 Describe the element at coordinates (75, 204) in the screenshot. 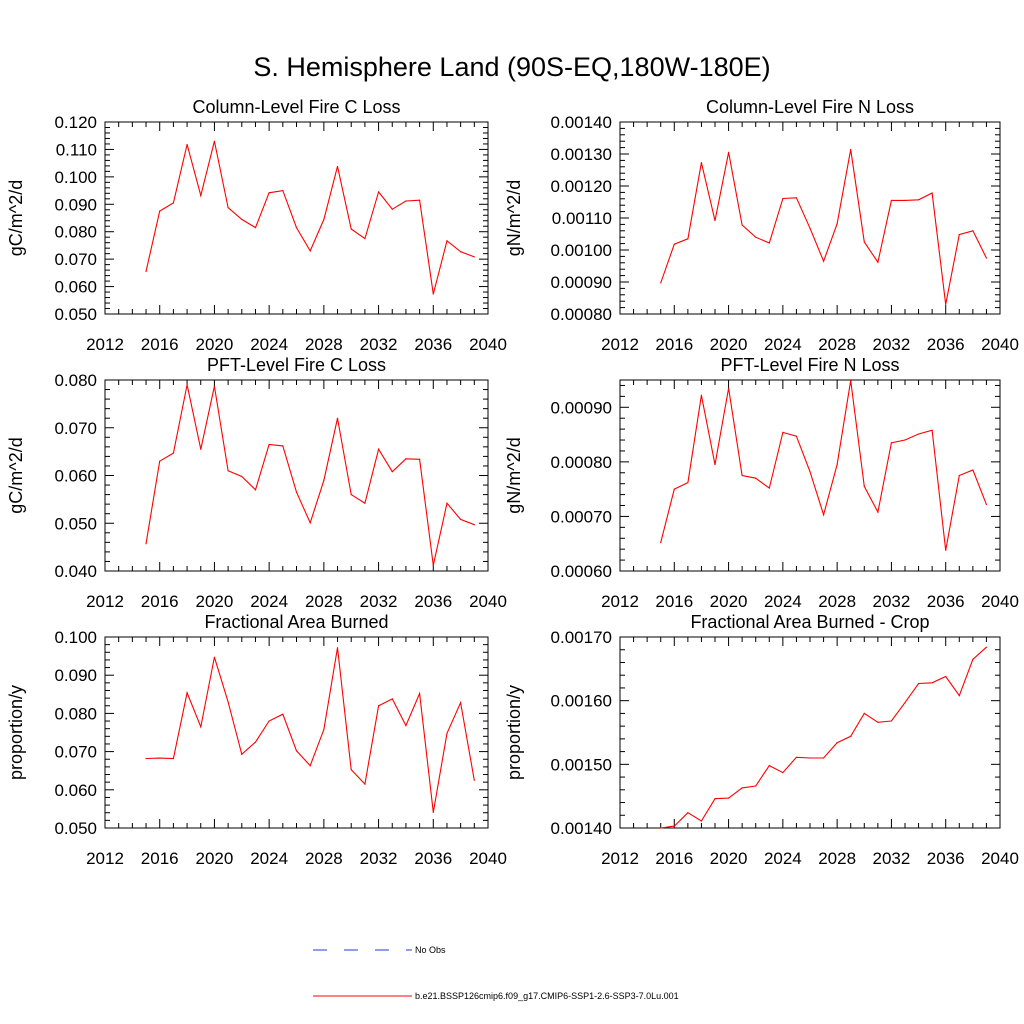

I see `y-tick-label: 0.090` at that location.